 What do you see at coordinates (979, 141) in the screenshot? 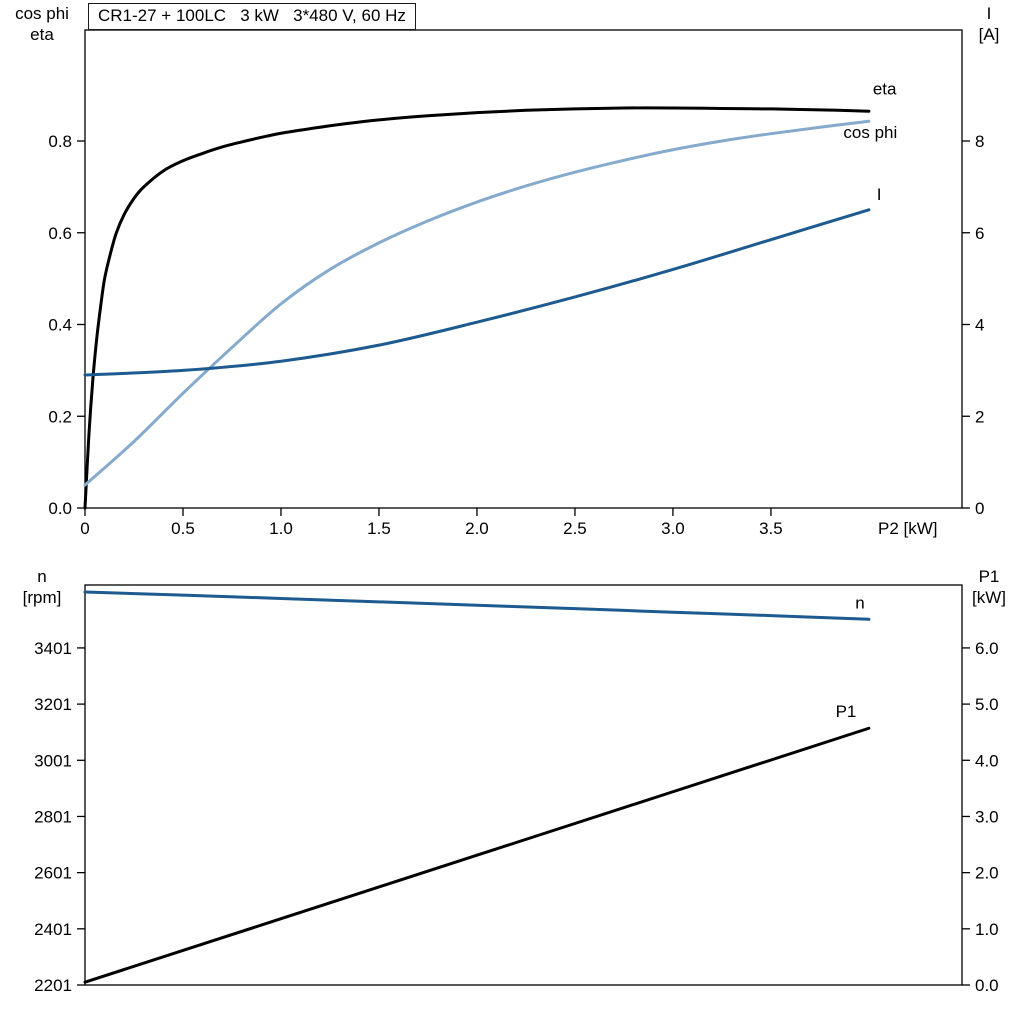
I see `y-right-tick-label: 8` at bounding box center [979, 141].